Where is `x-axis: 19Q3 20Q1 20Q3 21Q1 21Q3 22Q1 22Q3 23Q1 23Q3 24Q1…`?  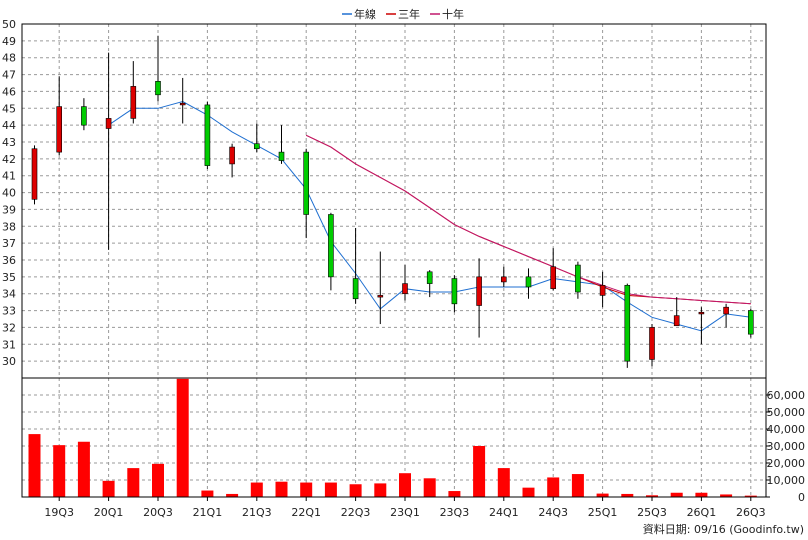 x-axis: 19Q3 20Q1 20Q3 21Q1 21Q3 22Q1 22Q3 23Q1 23Q3 24Q1… is located at coordinates (405, 508).